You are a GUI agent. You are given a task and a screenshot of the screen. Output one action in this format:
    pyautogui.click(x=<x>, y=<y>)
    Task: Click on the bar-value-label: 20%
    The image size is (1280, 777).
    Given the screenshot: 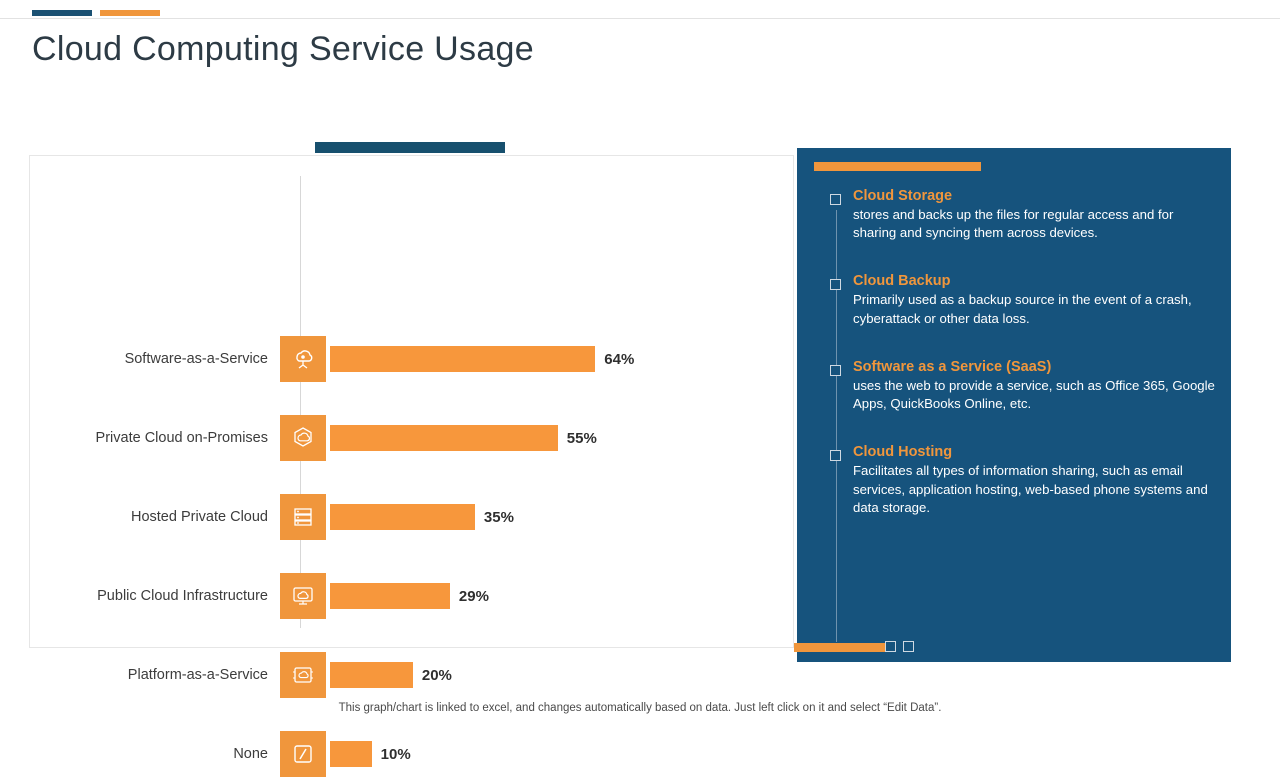 What is the action you would take?
    pyautogui.click(x=436, y=675)
    